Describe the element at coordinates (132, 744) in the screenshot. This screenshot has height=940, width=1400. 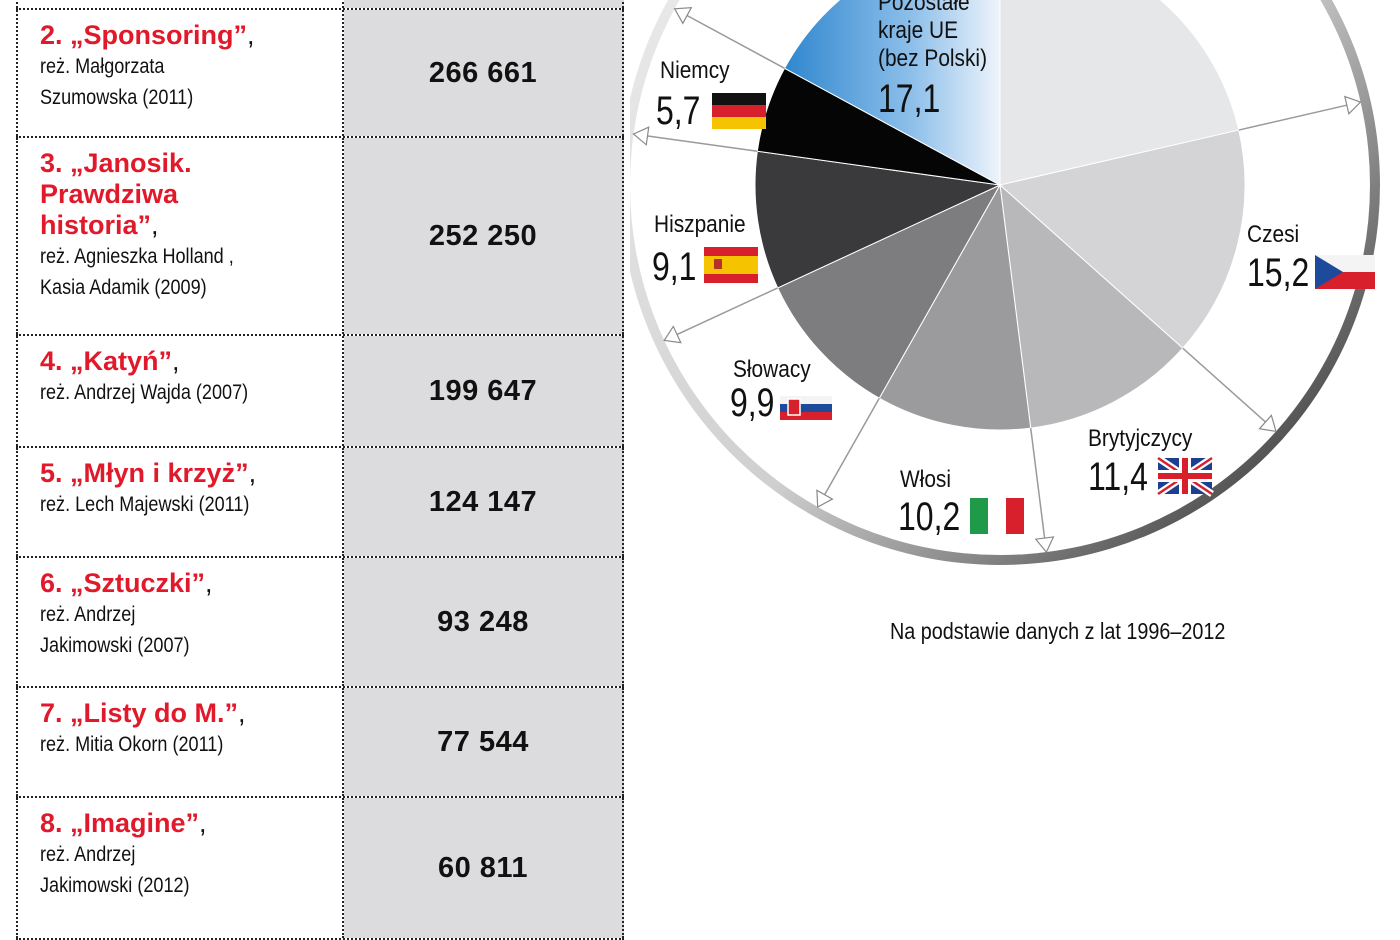
I see `film-director: reż. Mitia Okorn (2011)` at that location.